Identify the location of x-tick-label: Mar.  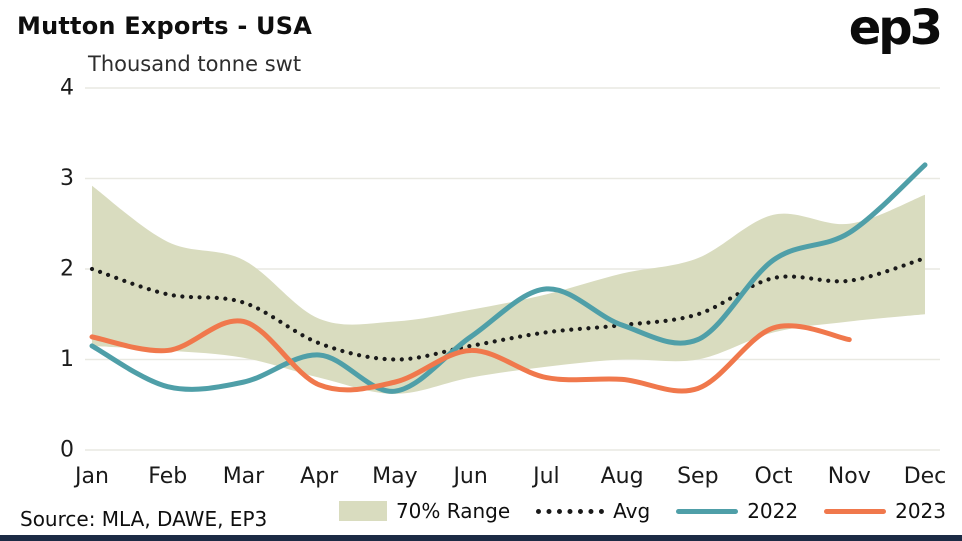
(244, 476).